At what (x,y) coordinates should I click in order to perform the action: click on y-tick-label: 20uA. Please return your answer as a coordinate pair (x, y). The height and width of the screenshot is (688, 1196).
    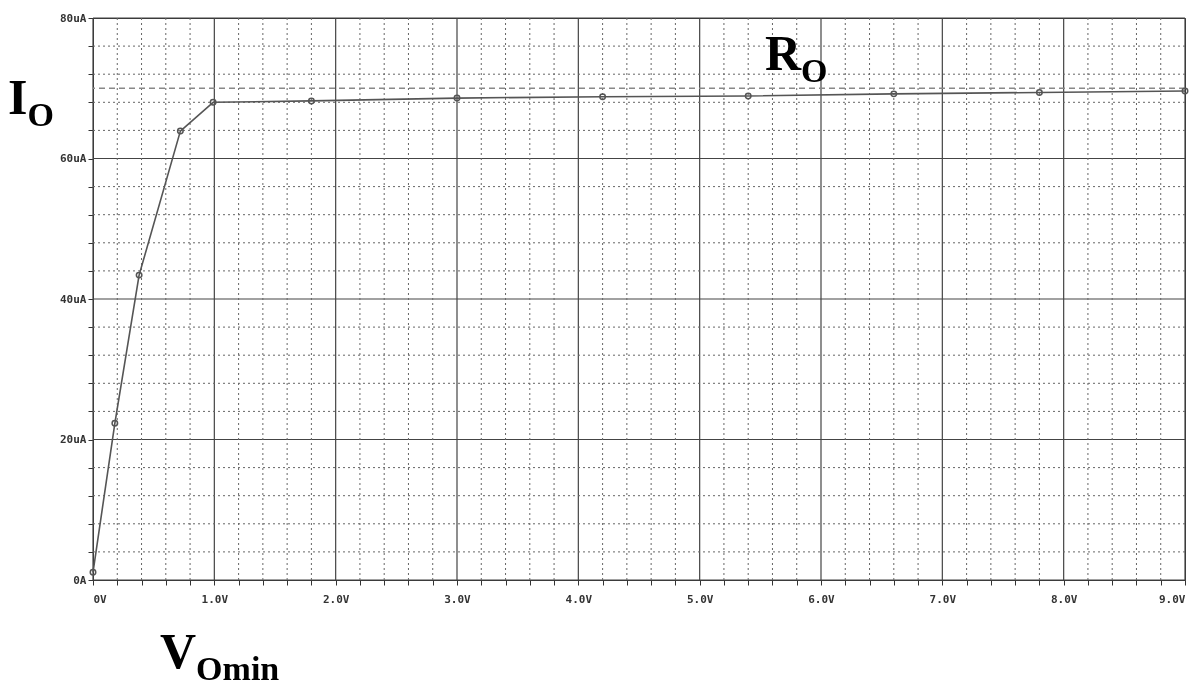
    Looking at the image, I should click on (73, 439).